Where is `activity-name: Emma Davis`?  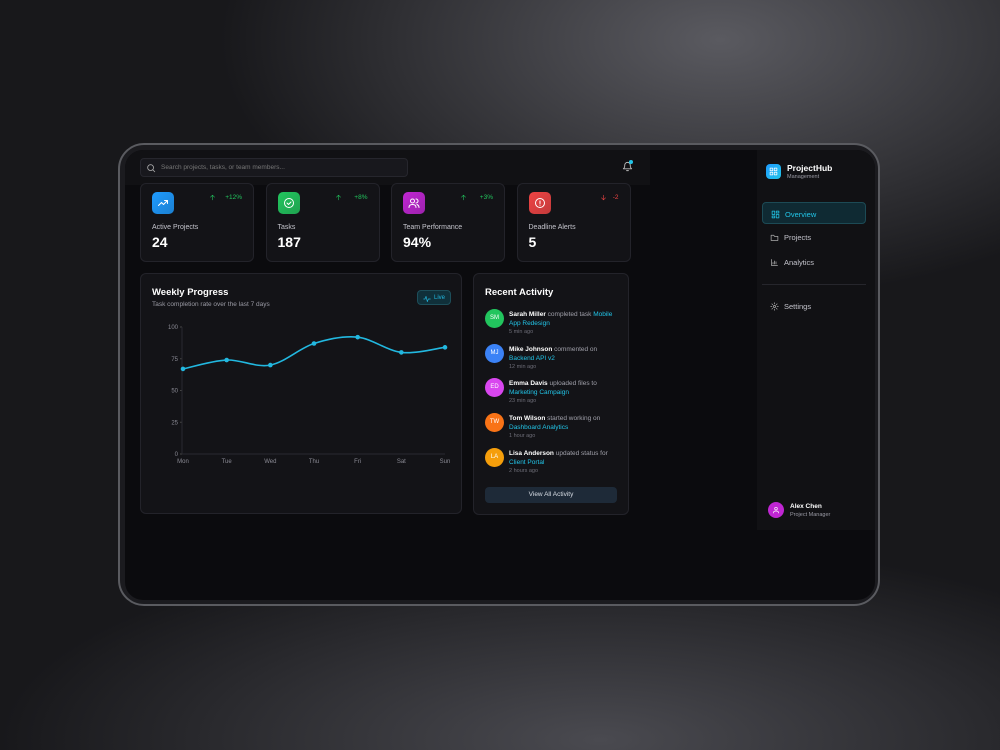
activity-name: Emma Davis is located at coordinates (528, 384).